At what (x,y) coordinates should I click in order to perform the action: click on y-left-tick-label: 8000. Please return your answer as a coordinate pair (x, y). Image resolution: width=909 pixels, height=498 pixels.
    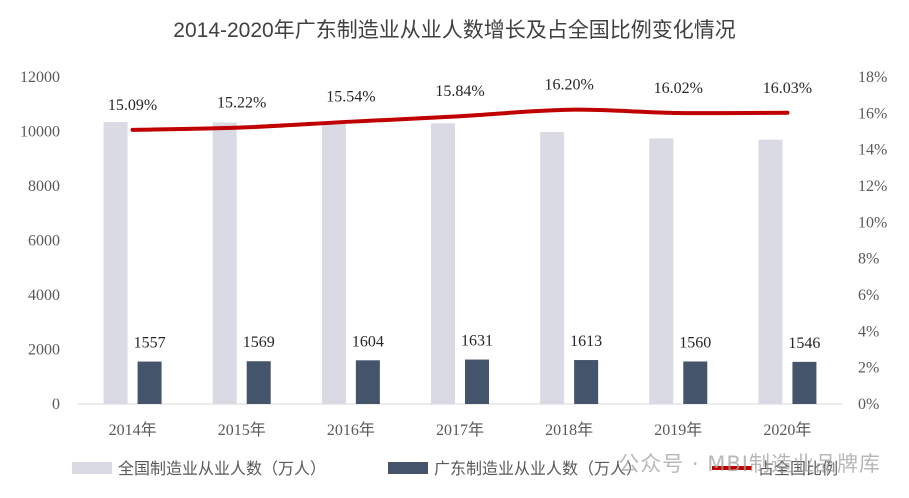
    Looking at the image, I should click on (44, 186).